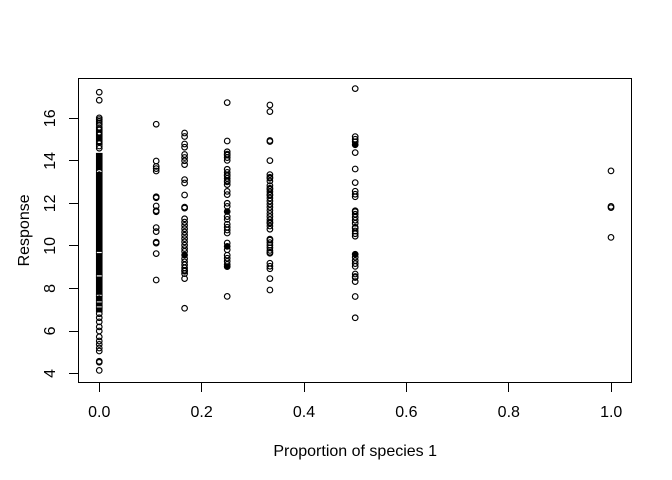  What do you see at coordinates (50, 330) in the screenshot?
I see `svg-text: 6` at bounding box center [50, 330].